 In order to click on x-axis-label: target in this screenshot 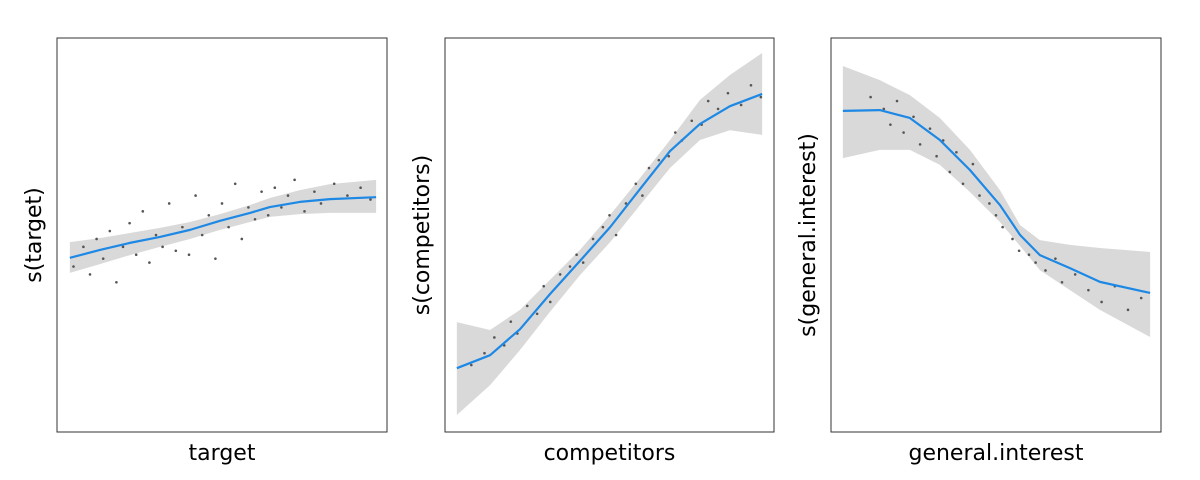, I will do `click(222, 453)`.